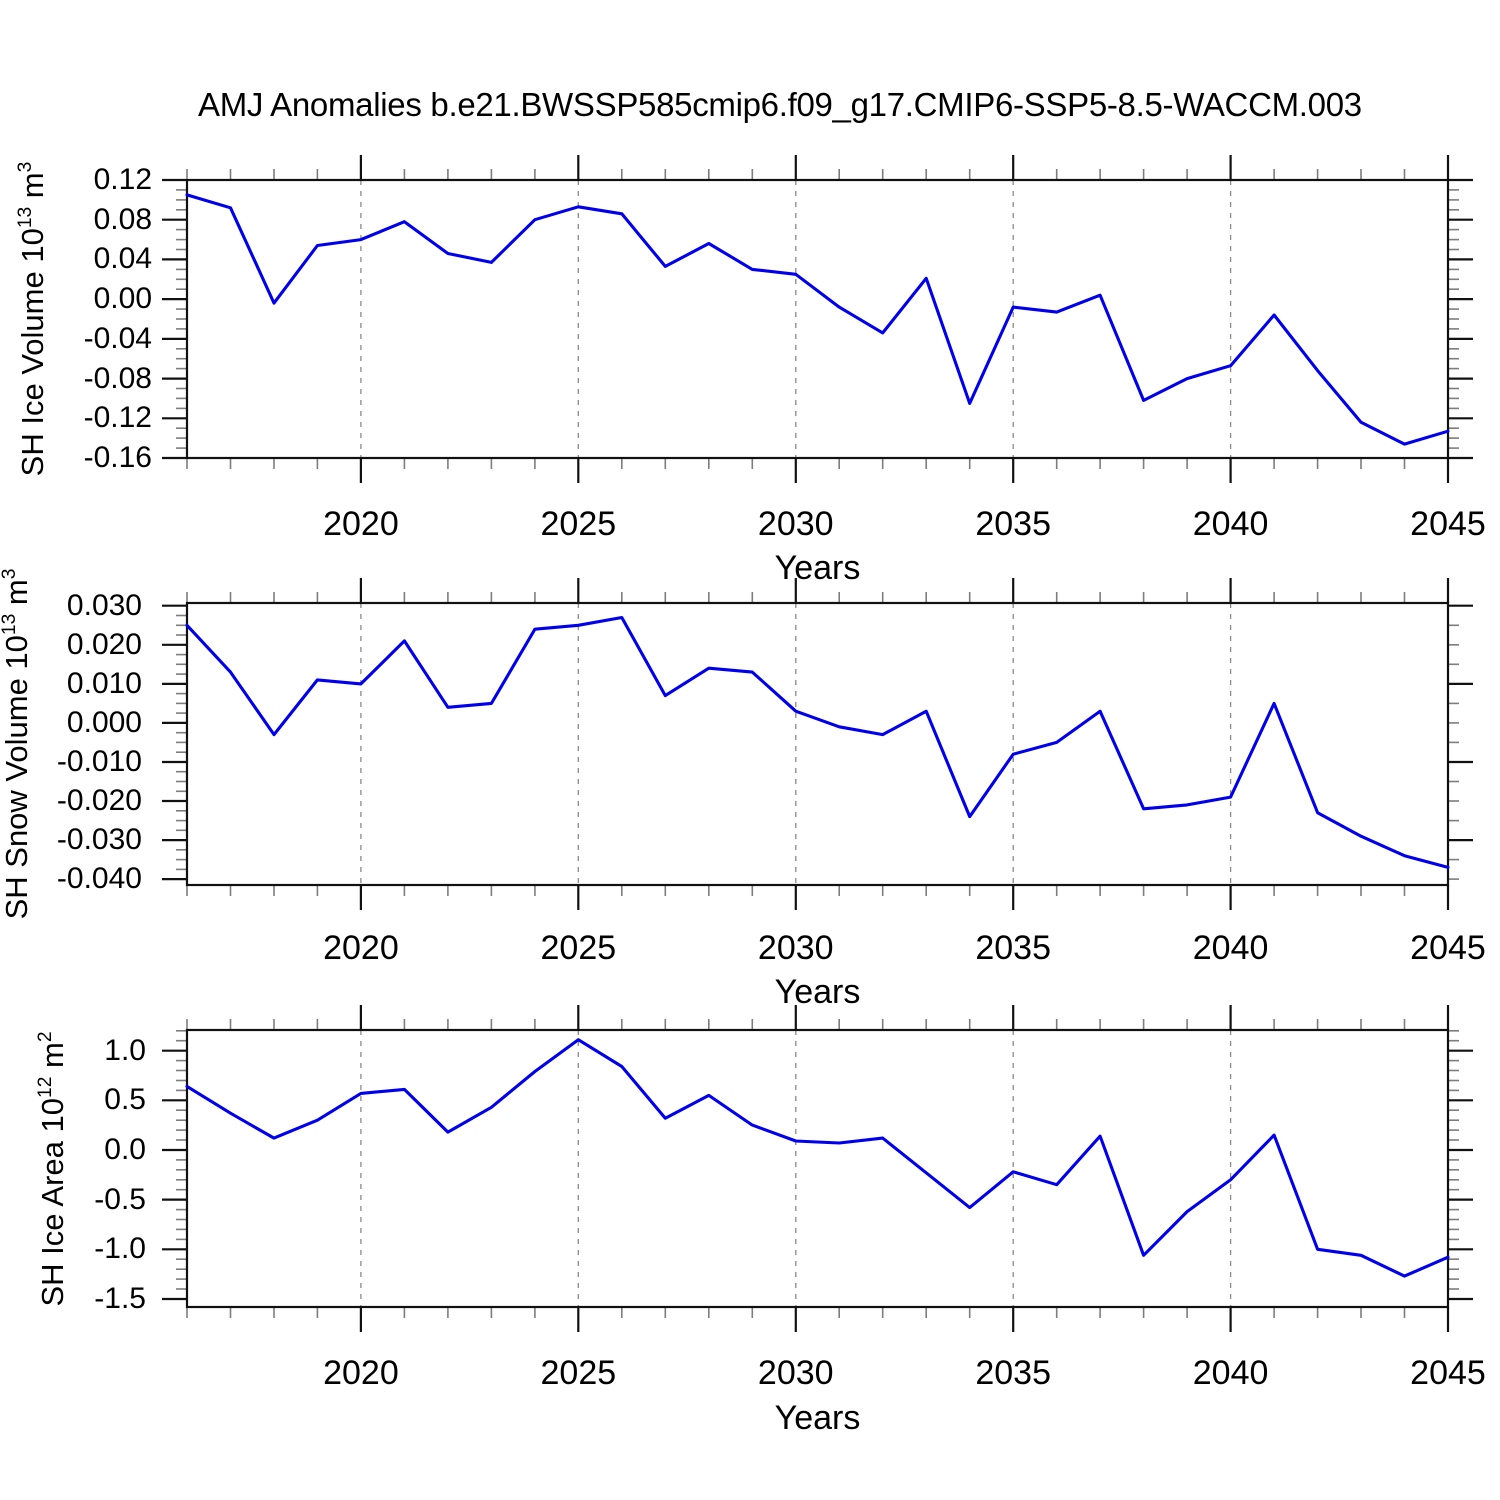  What do you see at coordinates (17, 777) in the screenshot?
I see `y-axis-title-text: SH Snow Volume 10` at bounding box center [17, 777].